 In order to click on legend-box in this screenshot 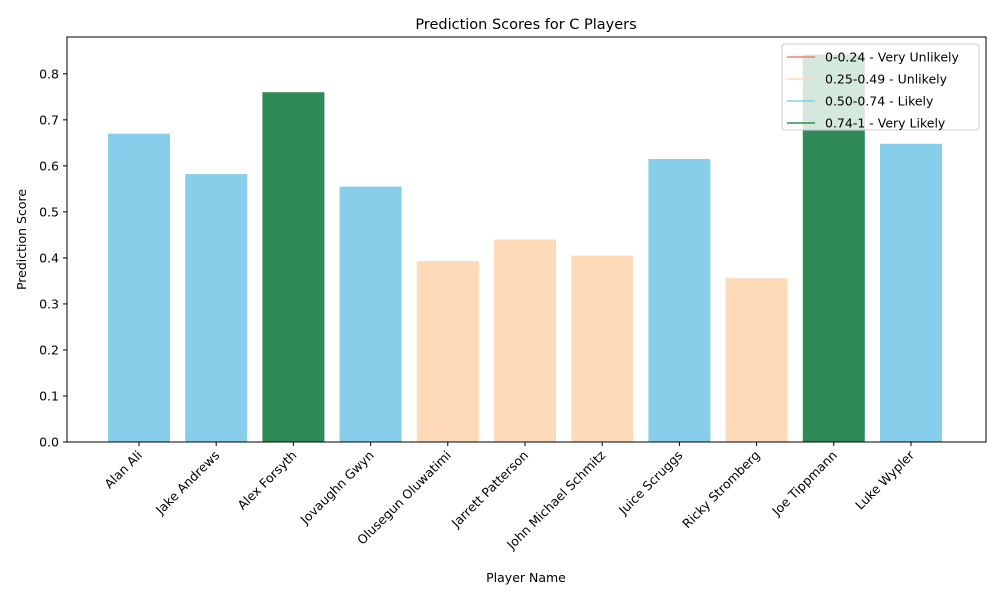, I will do `click(880, 87)`.